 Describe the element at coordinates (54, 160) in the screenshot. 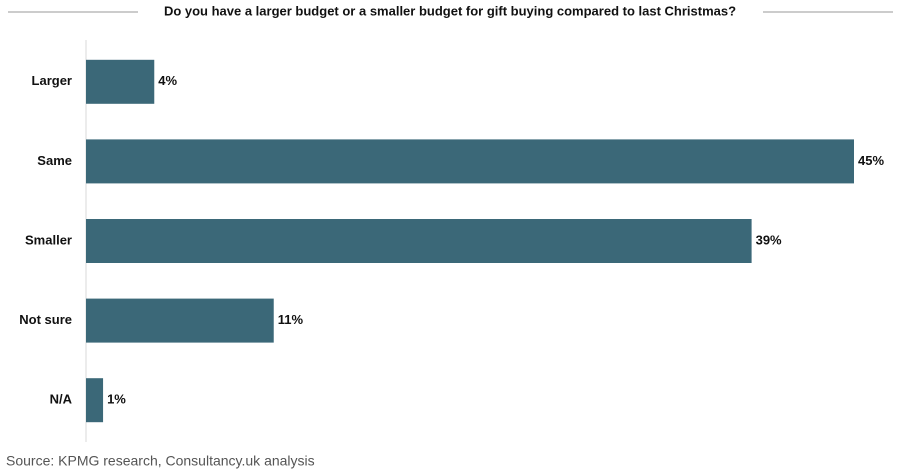

I see `y-tick-label: Same` at that location.